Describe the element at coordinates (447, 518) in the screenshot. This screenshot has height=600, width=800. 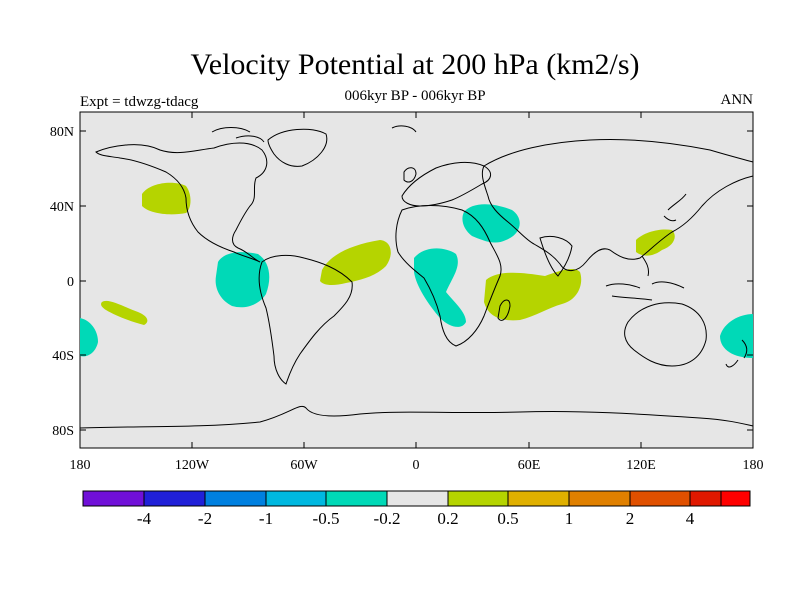
I see `colorbar-label-5: 0.2` at that location.